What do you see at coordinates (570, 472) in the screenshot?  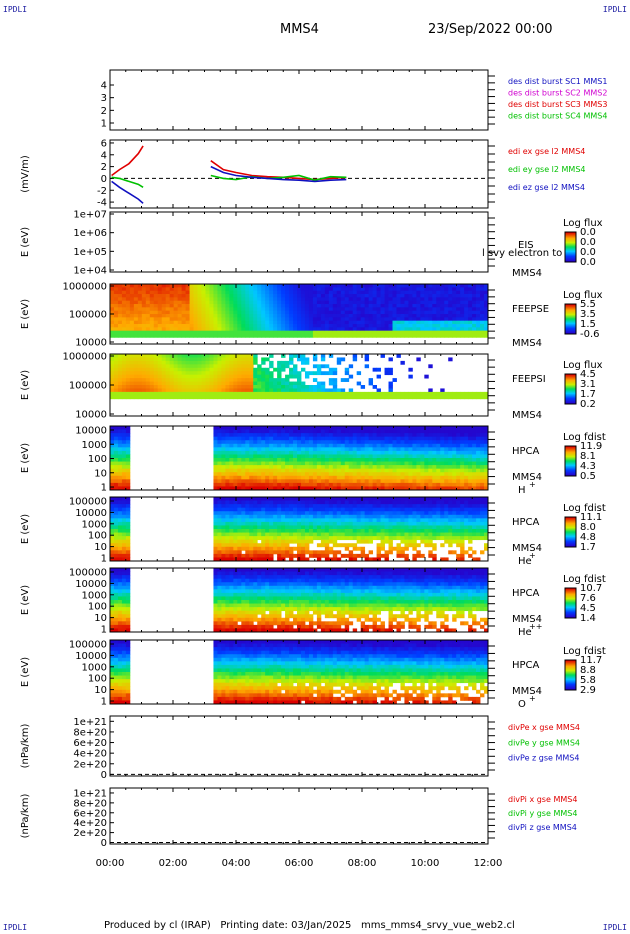 I see `colorbar-cell` at bounding box center [570, 472].